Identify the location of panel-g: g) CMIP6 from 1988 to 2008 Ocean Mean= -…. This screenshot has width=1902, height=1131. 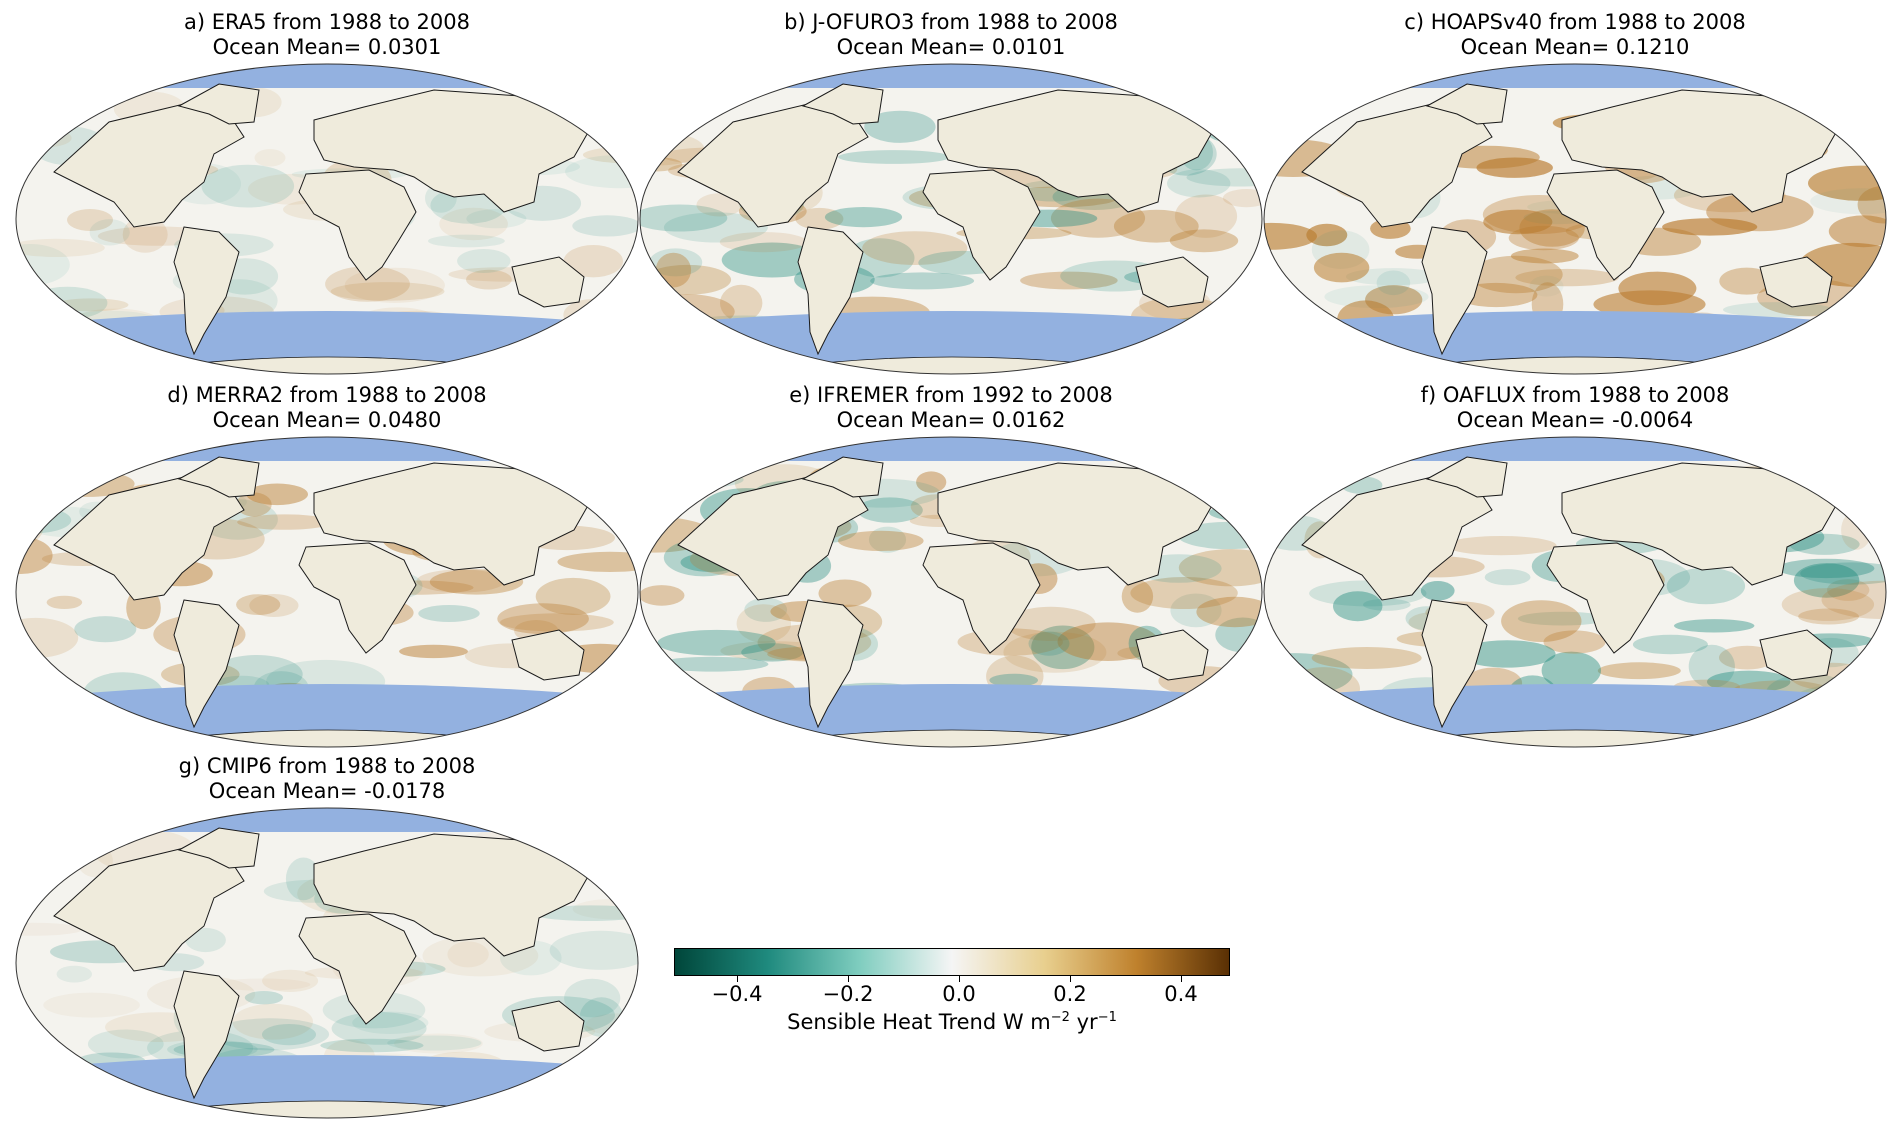
(327, 939).